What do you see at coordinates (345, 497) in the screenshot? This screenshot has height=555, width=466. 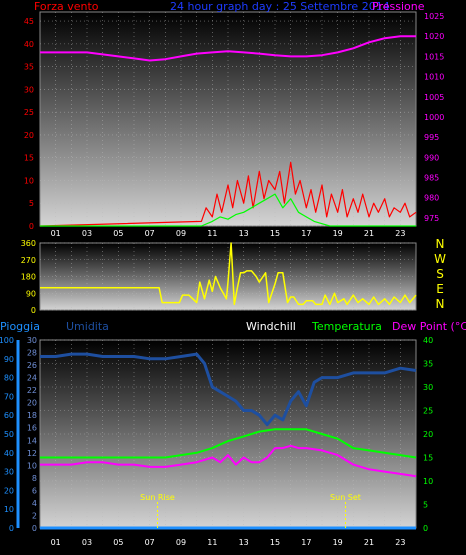 I see `sun-marker-label: Sun Set` at bounding box center [345, 497].